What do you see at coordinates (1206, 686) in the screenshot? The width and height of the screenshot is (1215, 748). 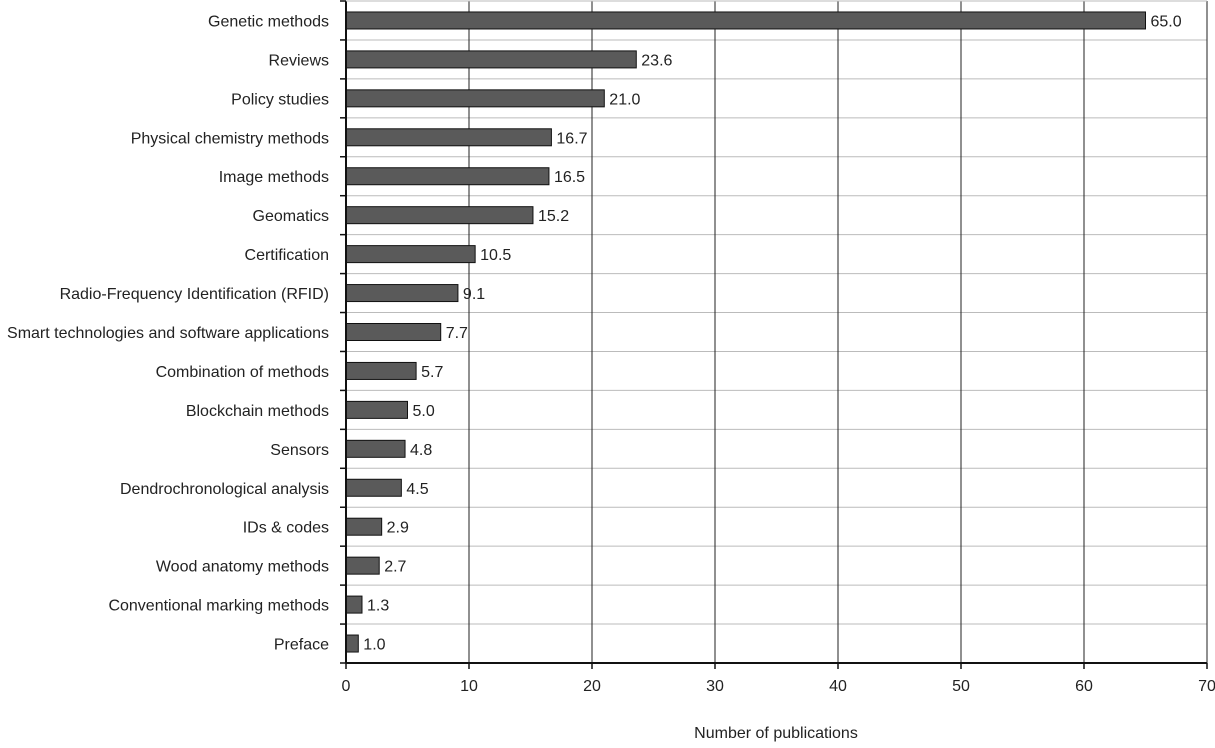 I see `x-tick-label: 70` at bounding box center [1206, 686].